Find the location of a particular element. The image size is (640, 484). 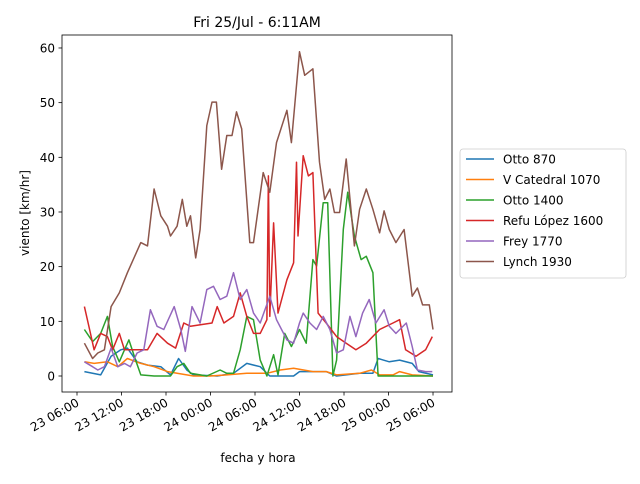

x-tick-label-8: 25 06:00 is located at coordinates (410, 414).